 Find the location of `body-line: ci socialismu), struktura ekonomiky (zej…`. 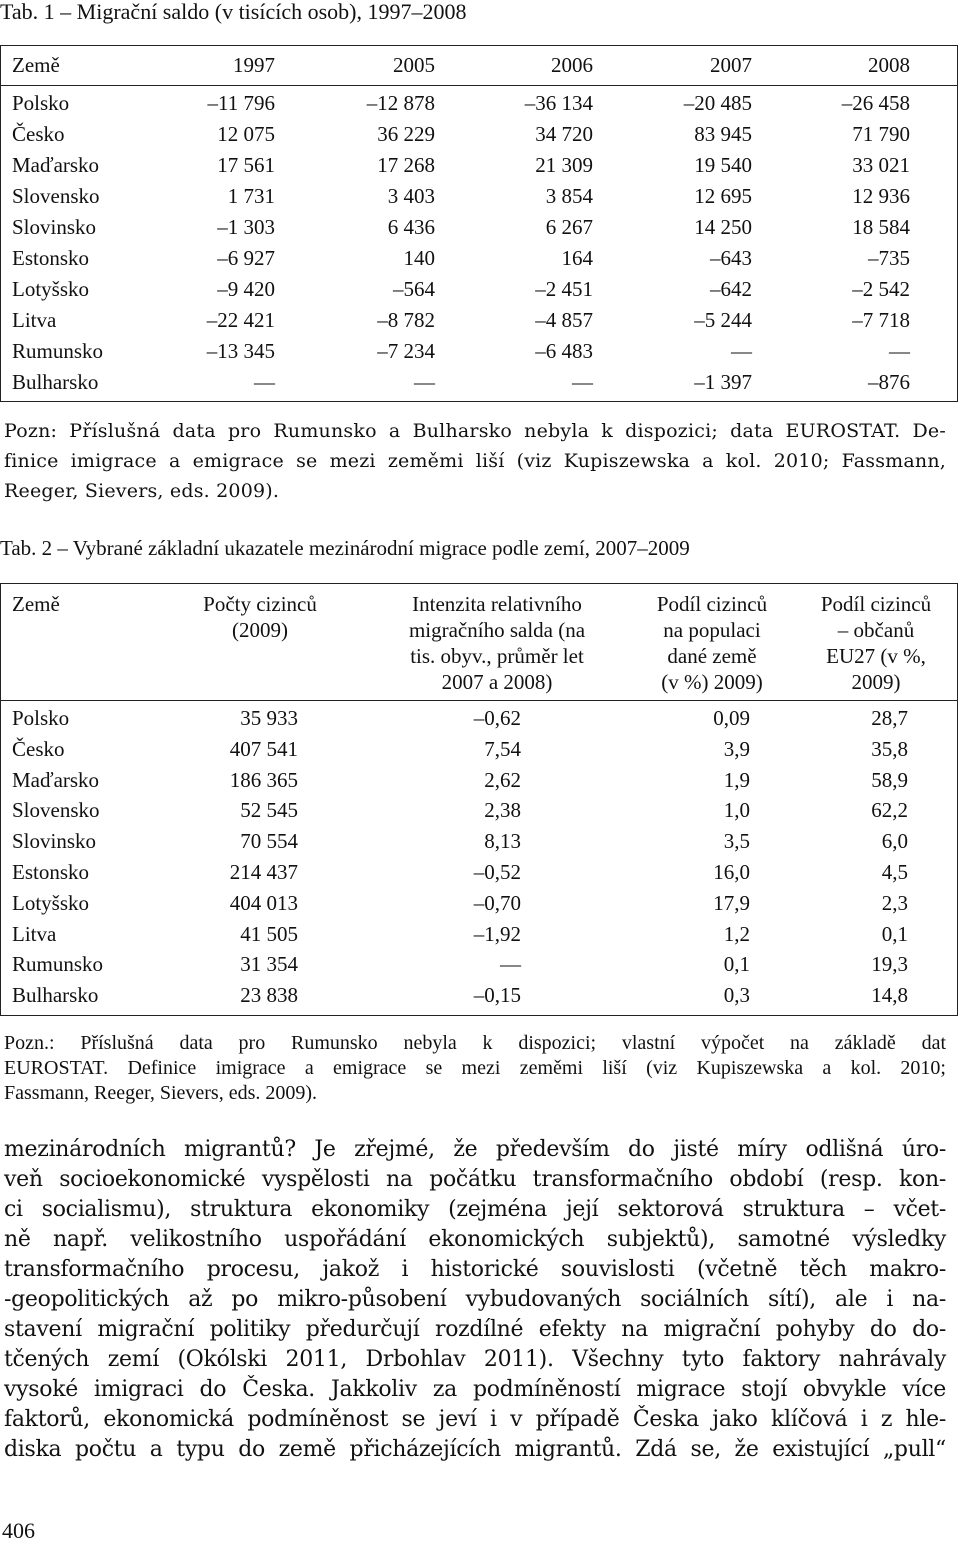

body-line: ci socialismu), struktura ekonomiky (zej… is located at coordinates (475, 1209).